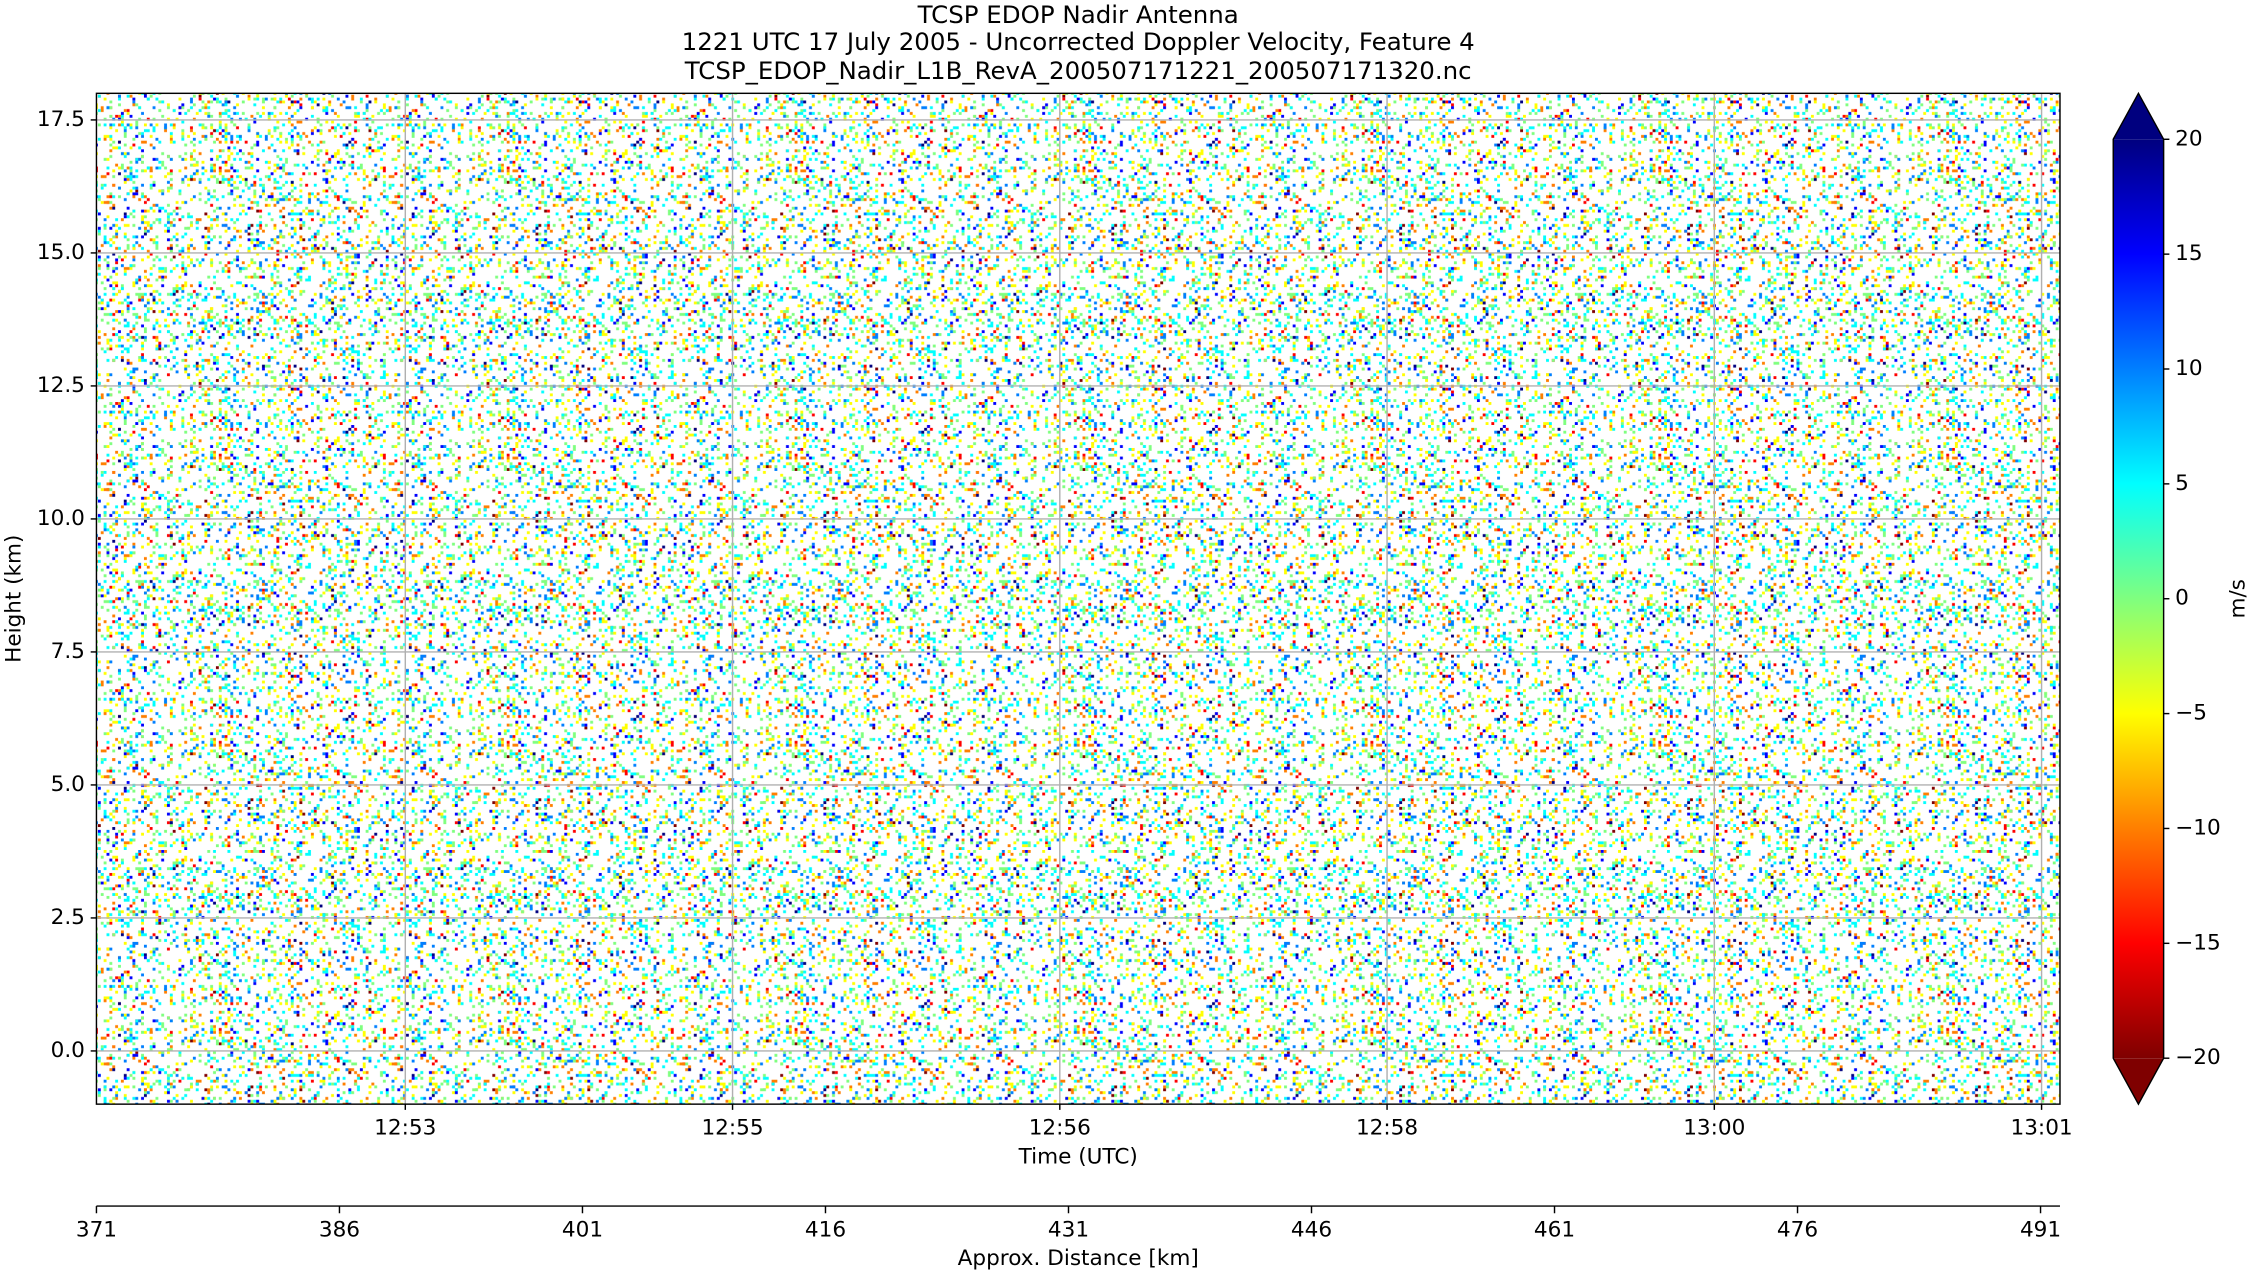  I want to click on distance-tick-label: 431, so click(1068, 1230).